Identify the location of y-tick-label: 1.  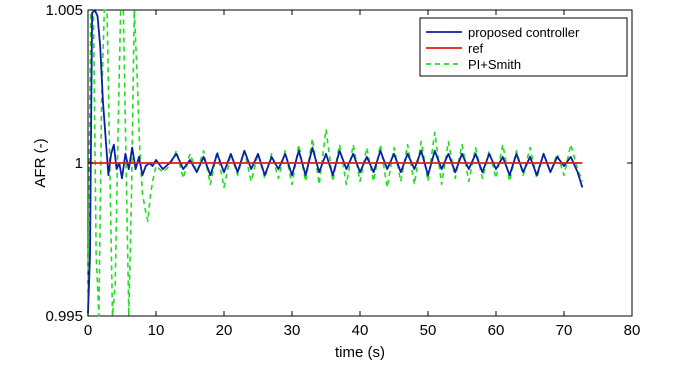
(79, 163).